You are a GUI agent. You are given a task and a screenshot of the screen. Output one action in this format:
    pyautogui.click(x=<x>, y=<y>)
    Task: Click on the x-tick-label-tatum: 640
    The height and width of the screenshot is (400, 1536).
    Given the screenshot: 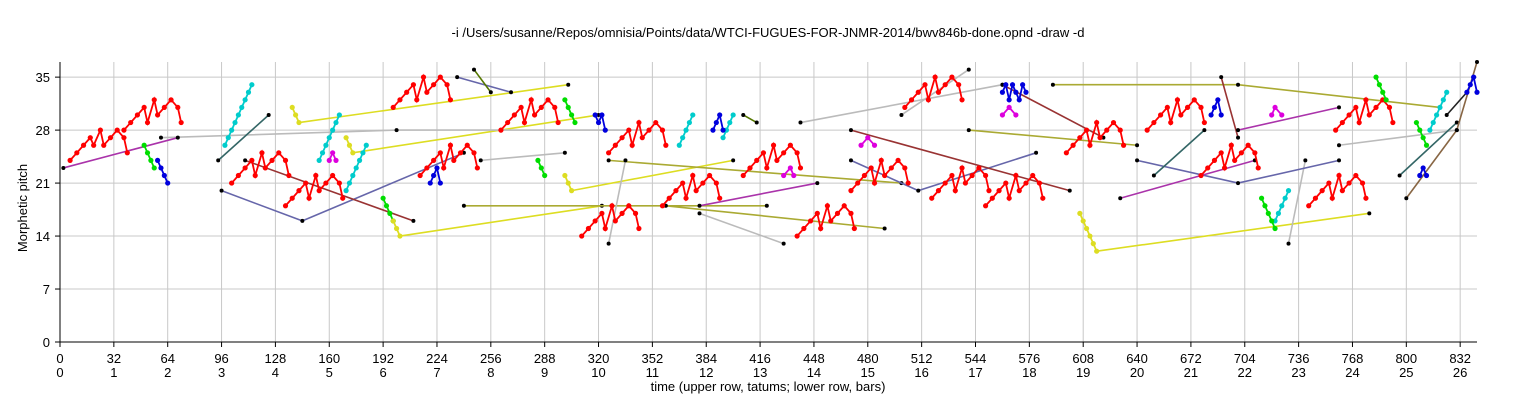 What is the action you would take?
    pyautogui.click(x=1137, y=358)
    